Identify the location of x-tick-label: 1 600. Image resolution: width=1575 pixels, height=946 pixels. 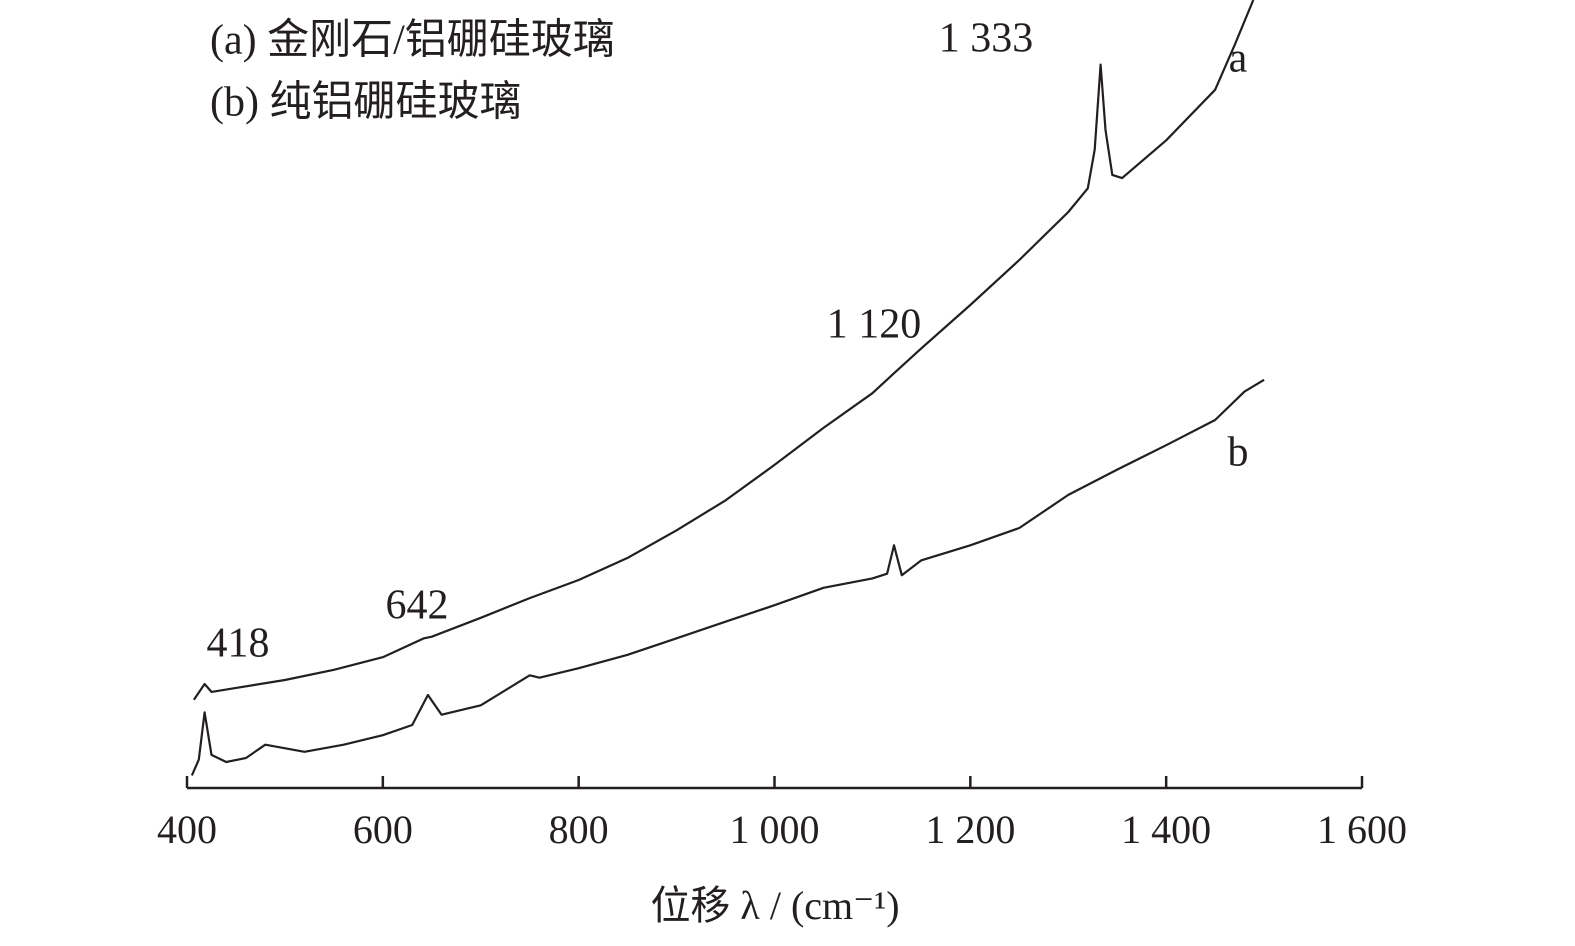
(1362, 829).